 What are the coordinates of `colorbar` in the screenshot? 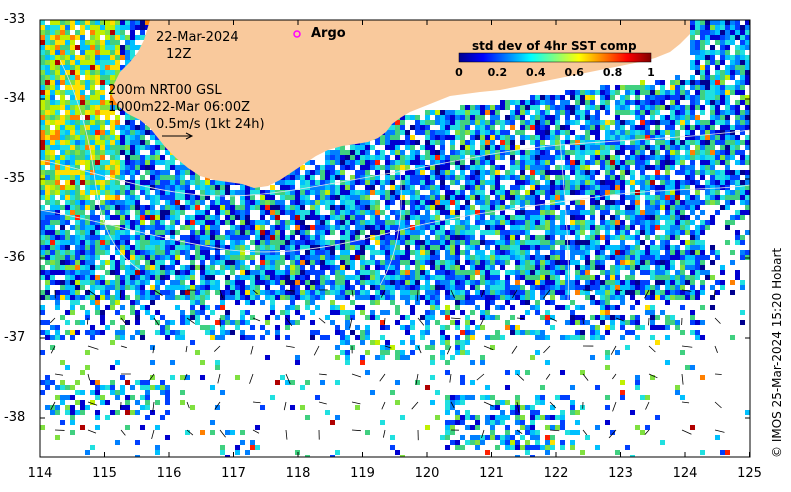 It's located at (555, 57).